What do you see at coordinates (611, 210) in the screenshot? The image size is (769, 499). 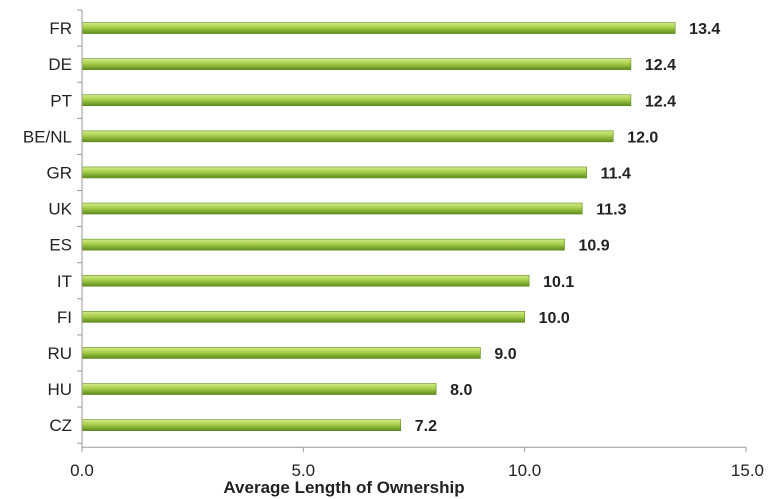 I see `value-label: 11.3` at bounding box center [611, 210].